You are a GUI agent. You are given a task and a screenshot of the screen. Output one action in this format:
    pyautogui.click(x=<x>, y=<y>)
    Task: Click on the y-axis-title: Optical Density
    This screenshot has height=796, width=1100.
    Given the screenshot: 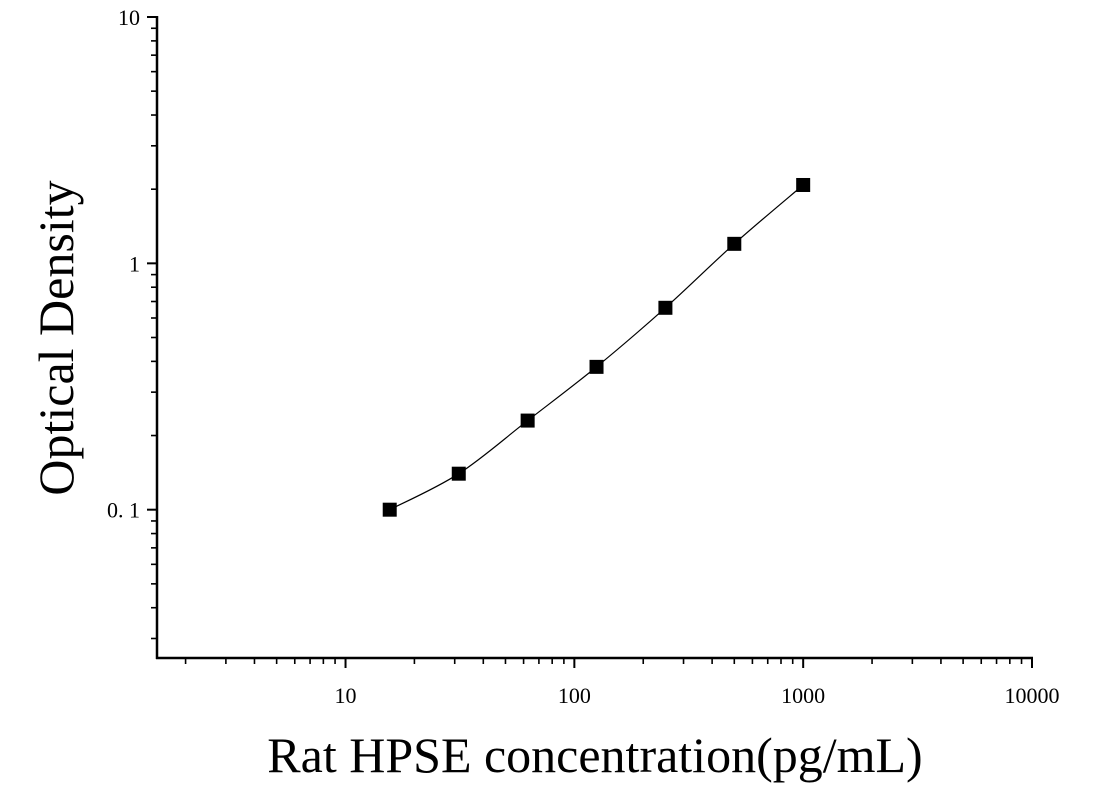 What is the action you would take?
    pyautogui.click(x=56, y=337)
    